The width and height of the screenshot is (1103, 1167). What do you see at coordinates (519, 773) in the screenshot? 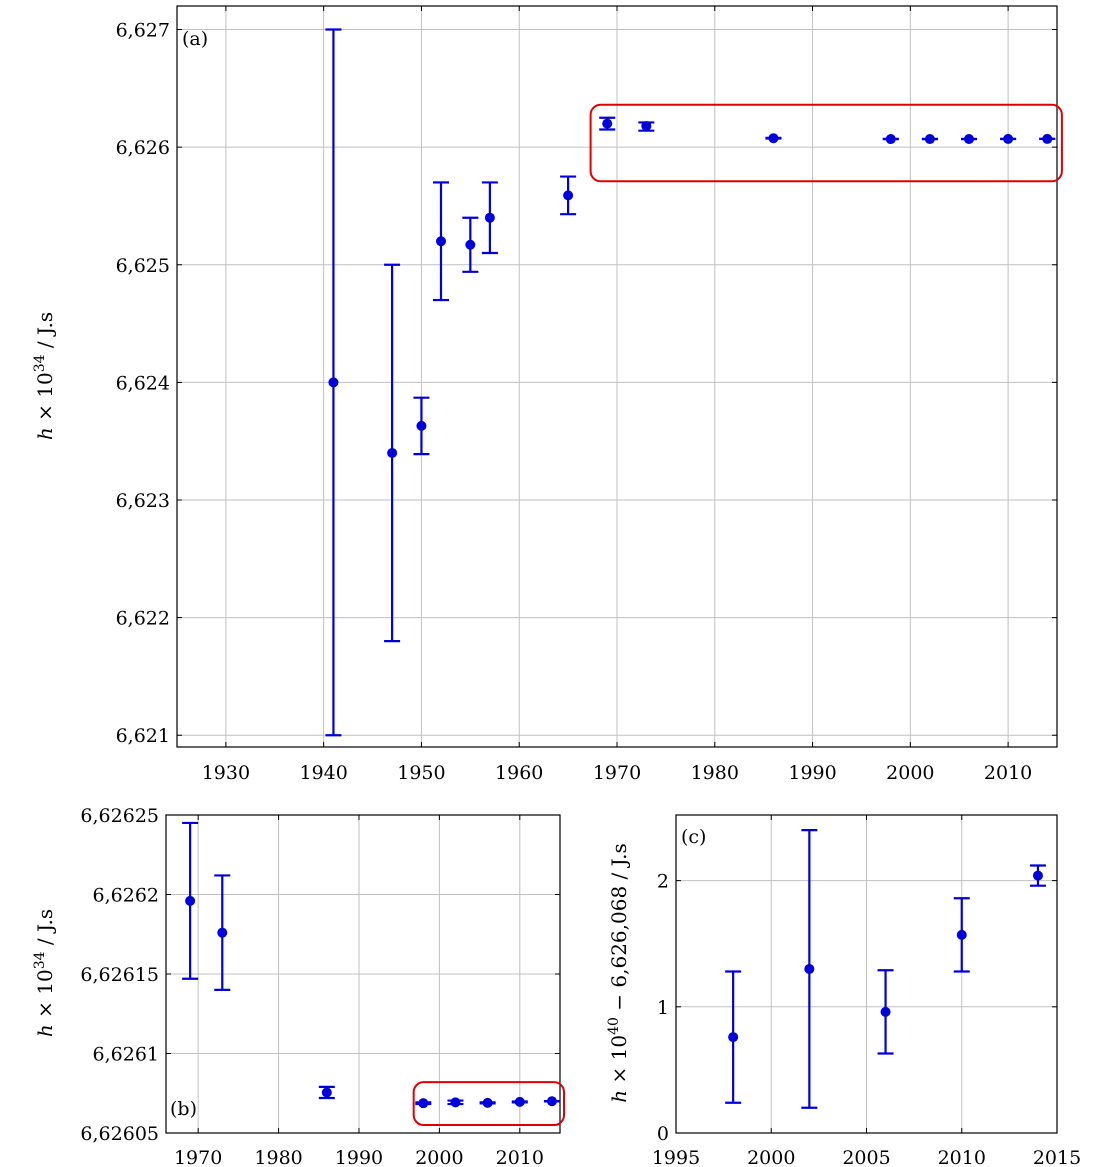
I see `x-tick-label: 1960` at bounding box center [519, 773].